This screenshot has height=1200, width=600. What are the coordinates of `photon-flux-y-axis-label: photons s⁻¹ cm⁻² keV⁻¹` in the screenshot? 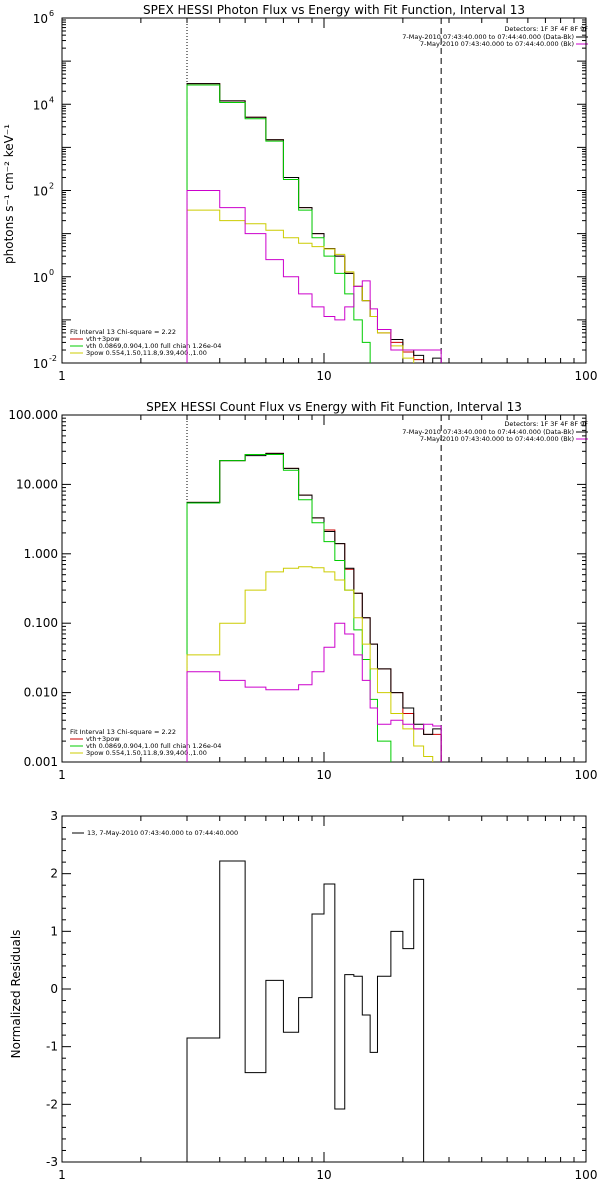 It's located at (9, 194).